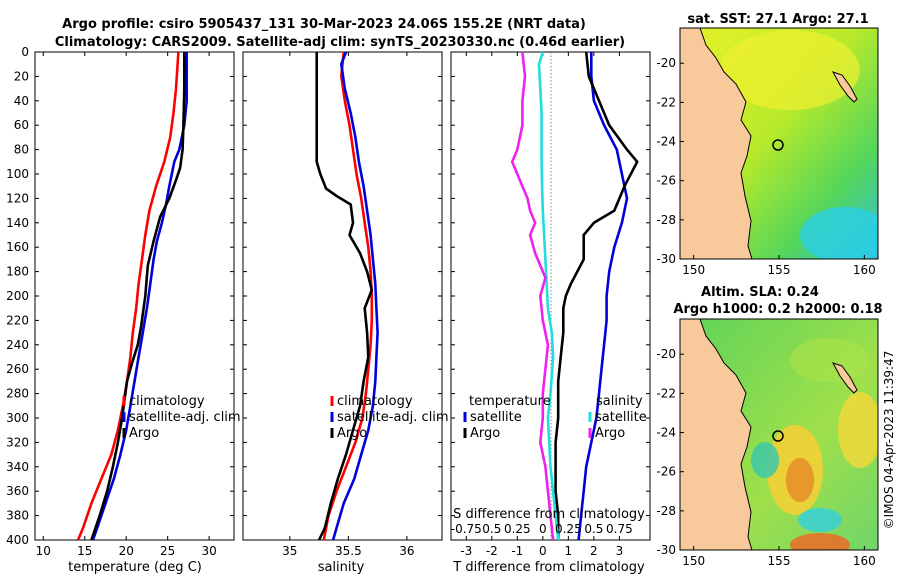  I want to click on x-tick-label: -2, so click(492, 551).